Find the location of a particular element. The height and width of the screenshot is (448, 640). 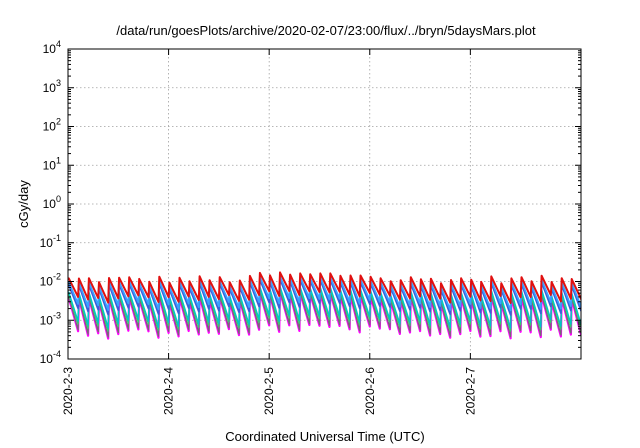

x-tick-label: 2020-2-7 is located at coordinates (470, 391).